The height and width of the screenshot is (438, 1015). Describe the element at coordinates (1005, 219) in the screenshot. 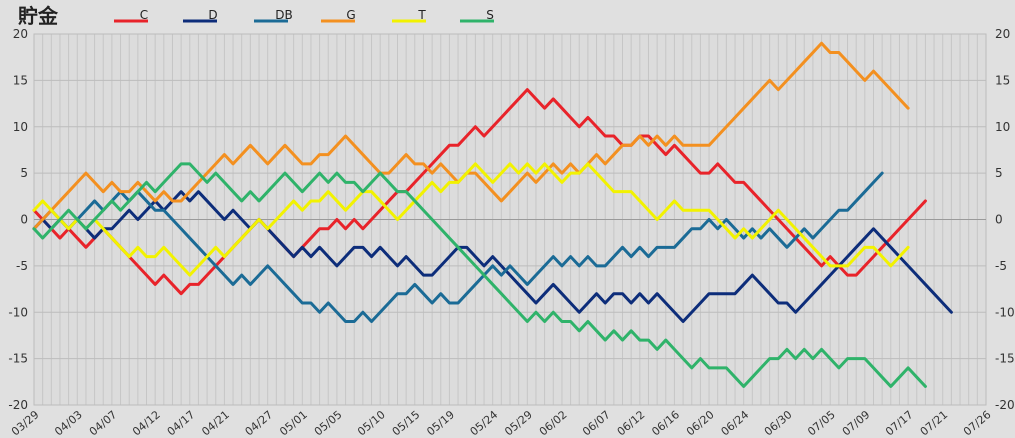

I see `y-axis-right: -20 -15 -10 -5 0 5 10 15 20` at that location.